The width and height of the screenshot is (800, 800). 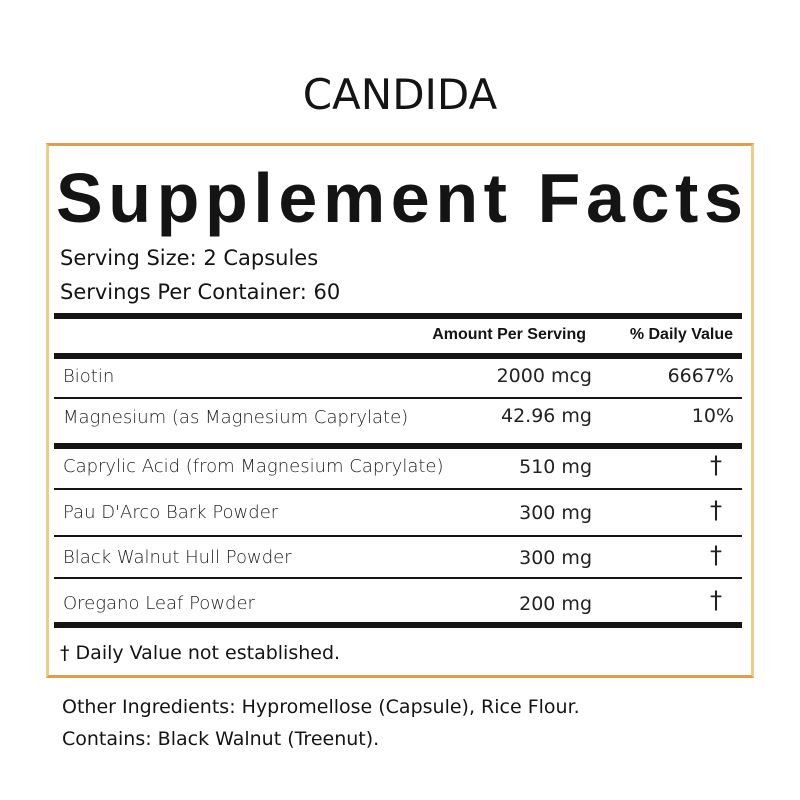 I want to click on ingredient-name: Biotin, so click(x=89, y=376).